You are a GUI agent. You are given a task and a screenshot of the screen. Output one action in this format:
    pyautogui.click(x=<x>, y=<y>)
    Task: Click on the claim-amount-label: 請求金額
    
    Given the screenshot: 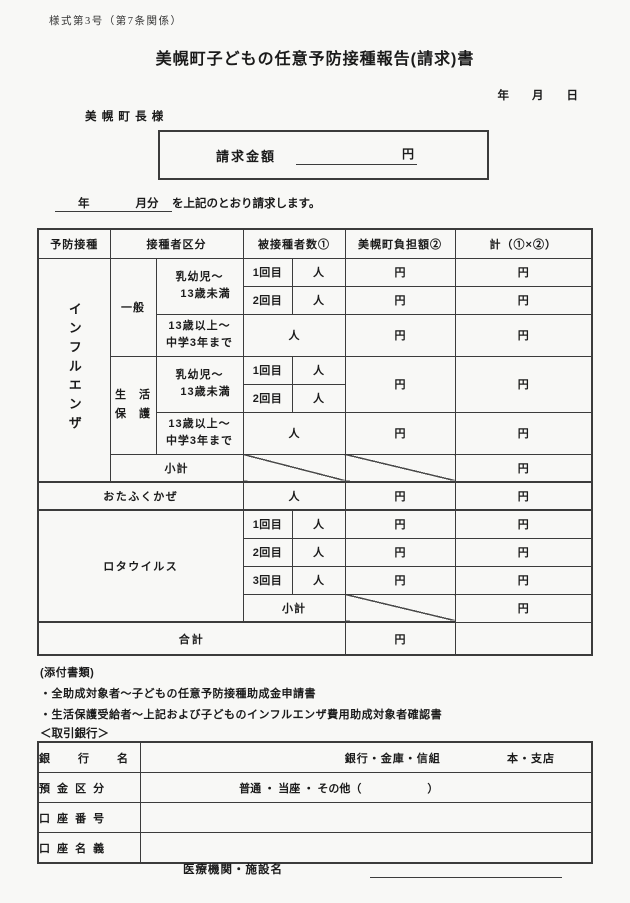 What is the action you would take?
    pyautogui.click(x=246, y=156)
    